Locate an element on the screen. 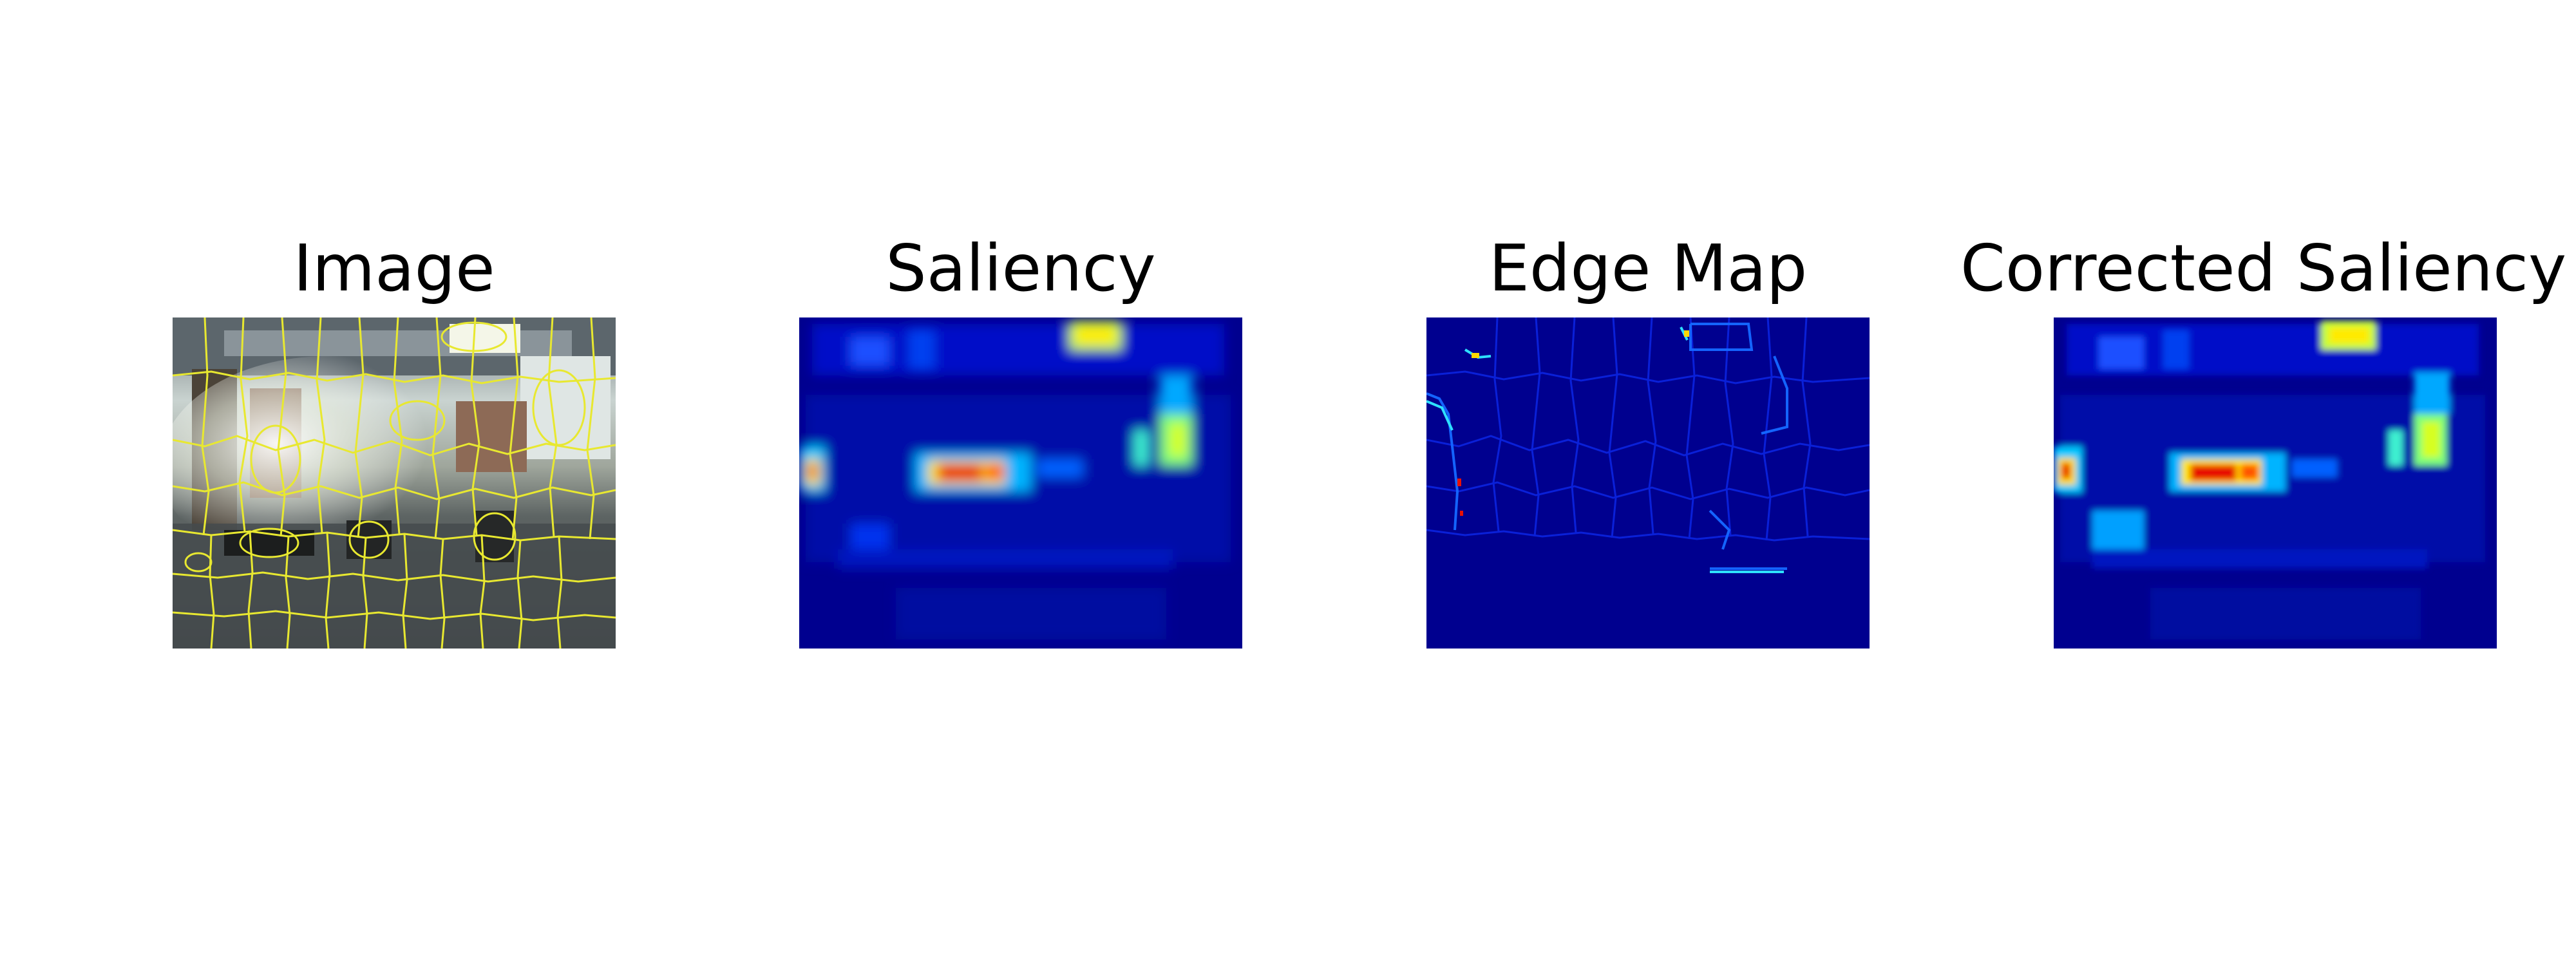 The height and width of the screenshot is (966, 2576). saliency-heatmap is located at coordinates (1020, 483).